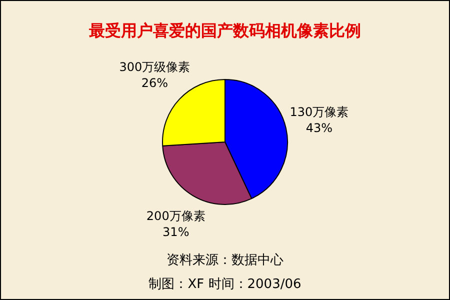 The height and width of the screenshot is (300, 450). Describe the element at coordinates (225, 285) in the screenshot. I see `text: 制图：XF 时间：2003/06` at that location.